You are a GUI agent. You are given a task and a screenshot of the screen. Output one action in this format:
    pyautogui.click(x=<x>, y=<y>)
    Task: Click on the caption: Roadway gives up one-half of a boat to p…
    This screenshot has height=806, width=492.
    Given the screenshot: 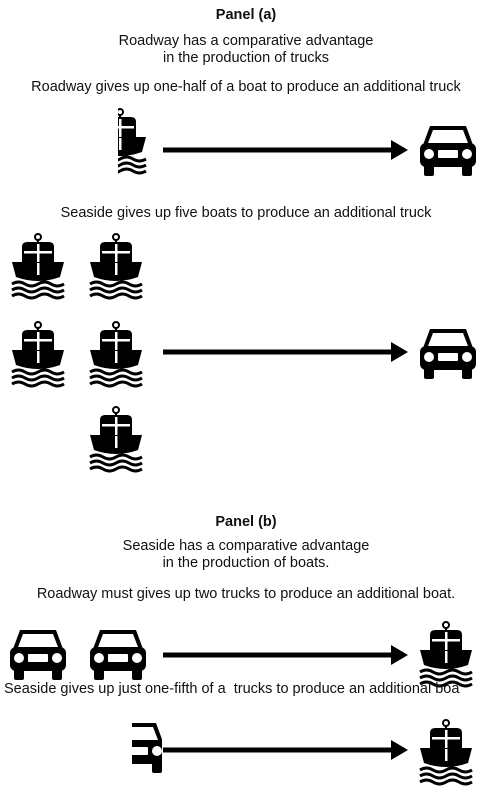 What is the action you would take?
    pyautogui.click(x=246, y=87)
    